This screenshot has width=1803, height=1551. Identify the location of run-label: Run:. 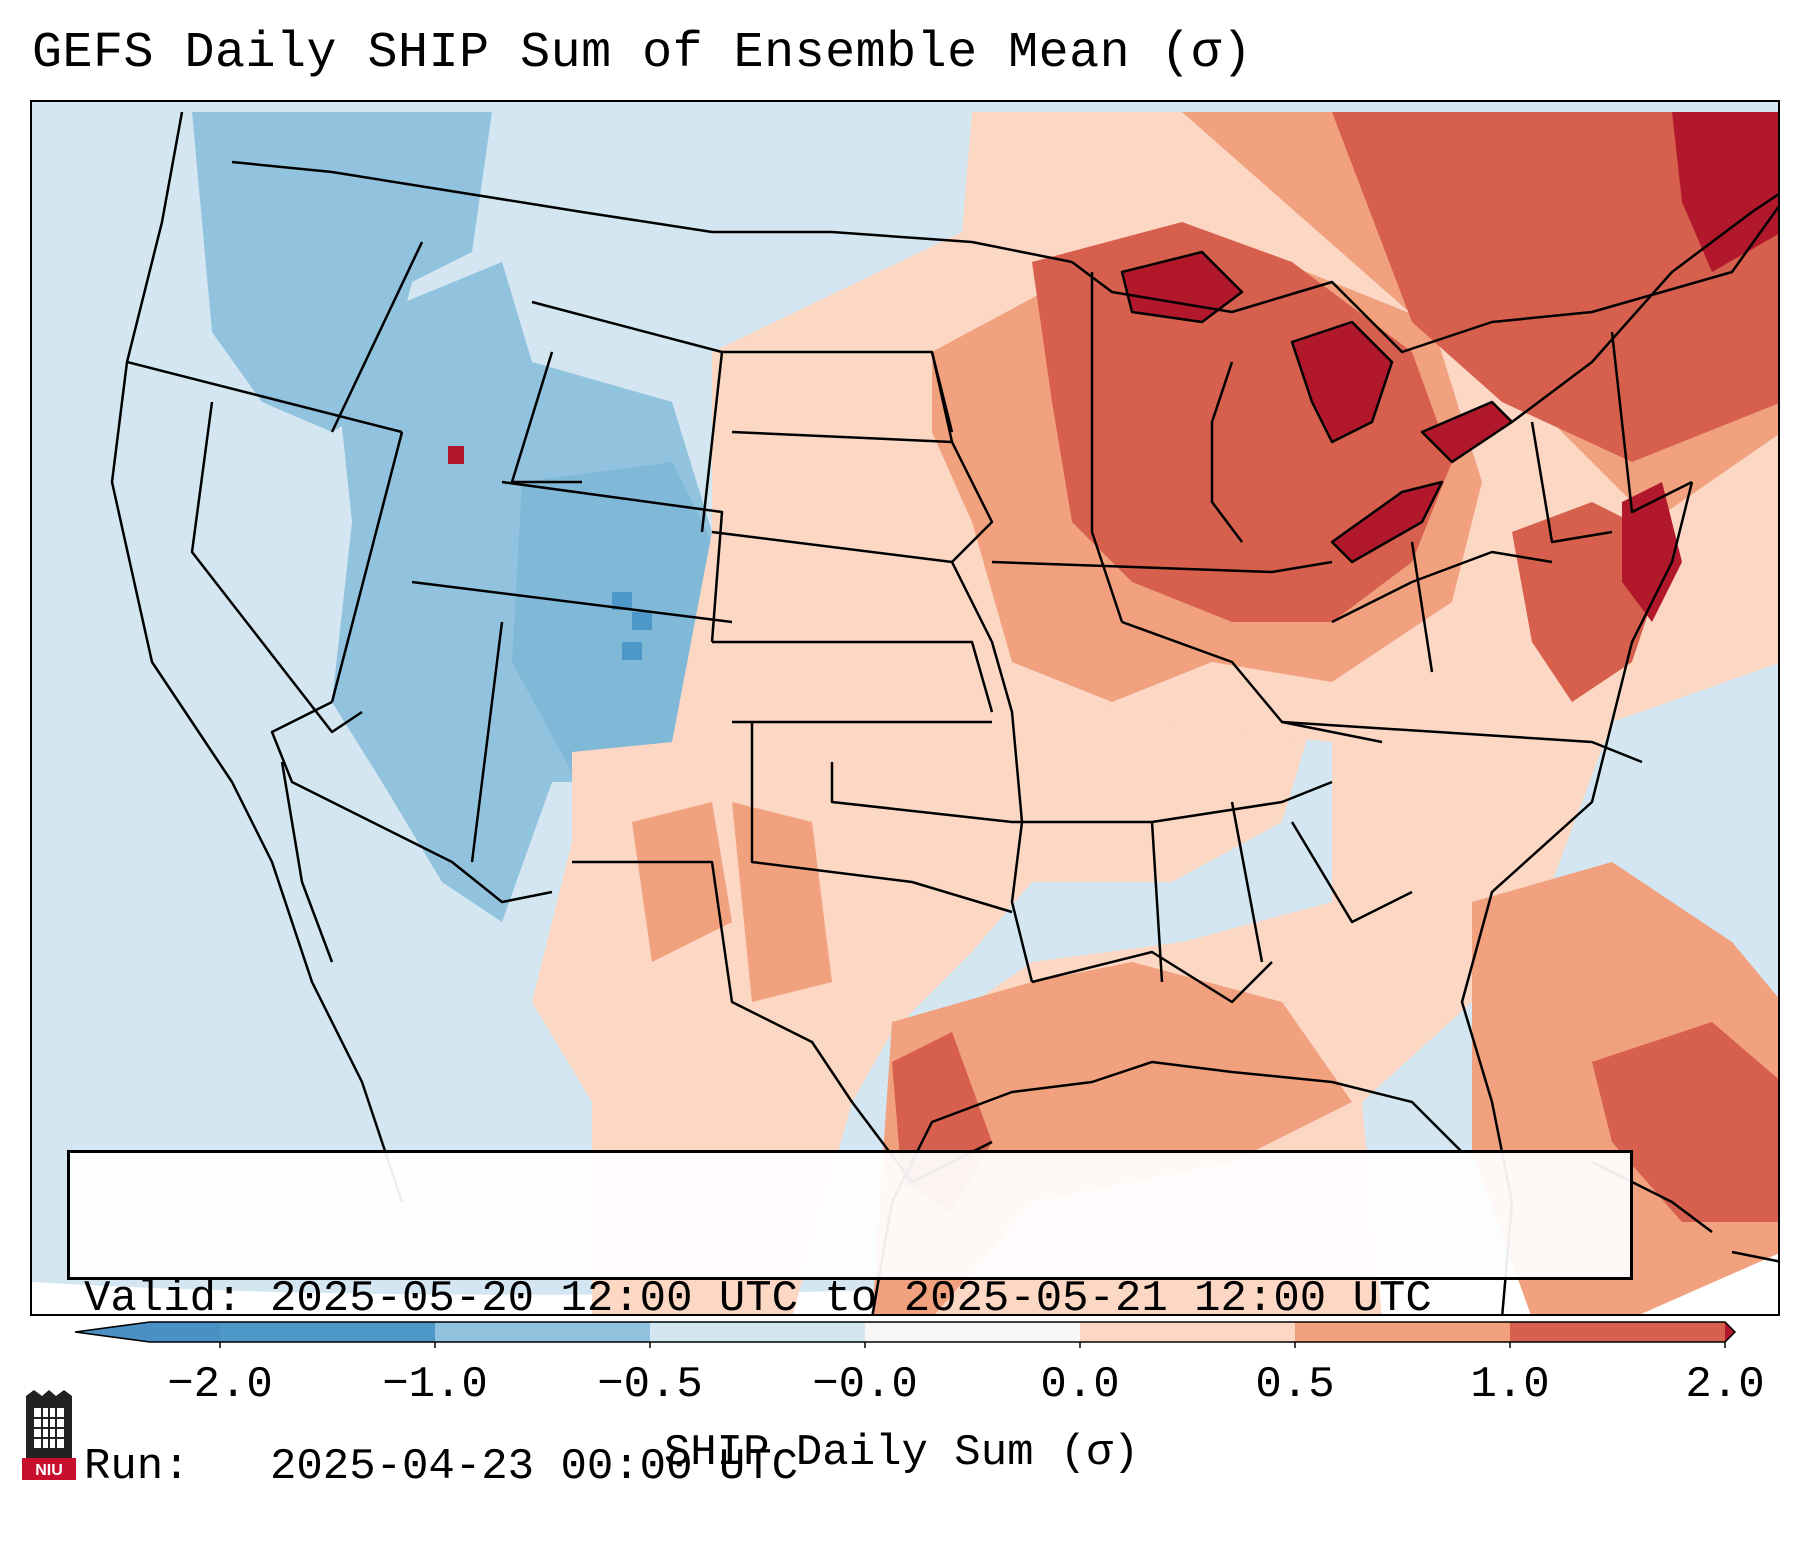
(137, 1467).